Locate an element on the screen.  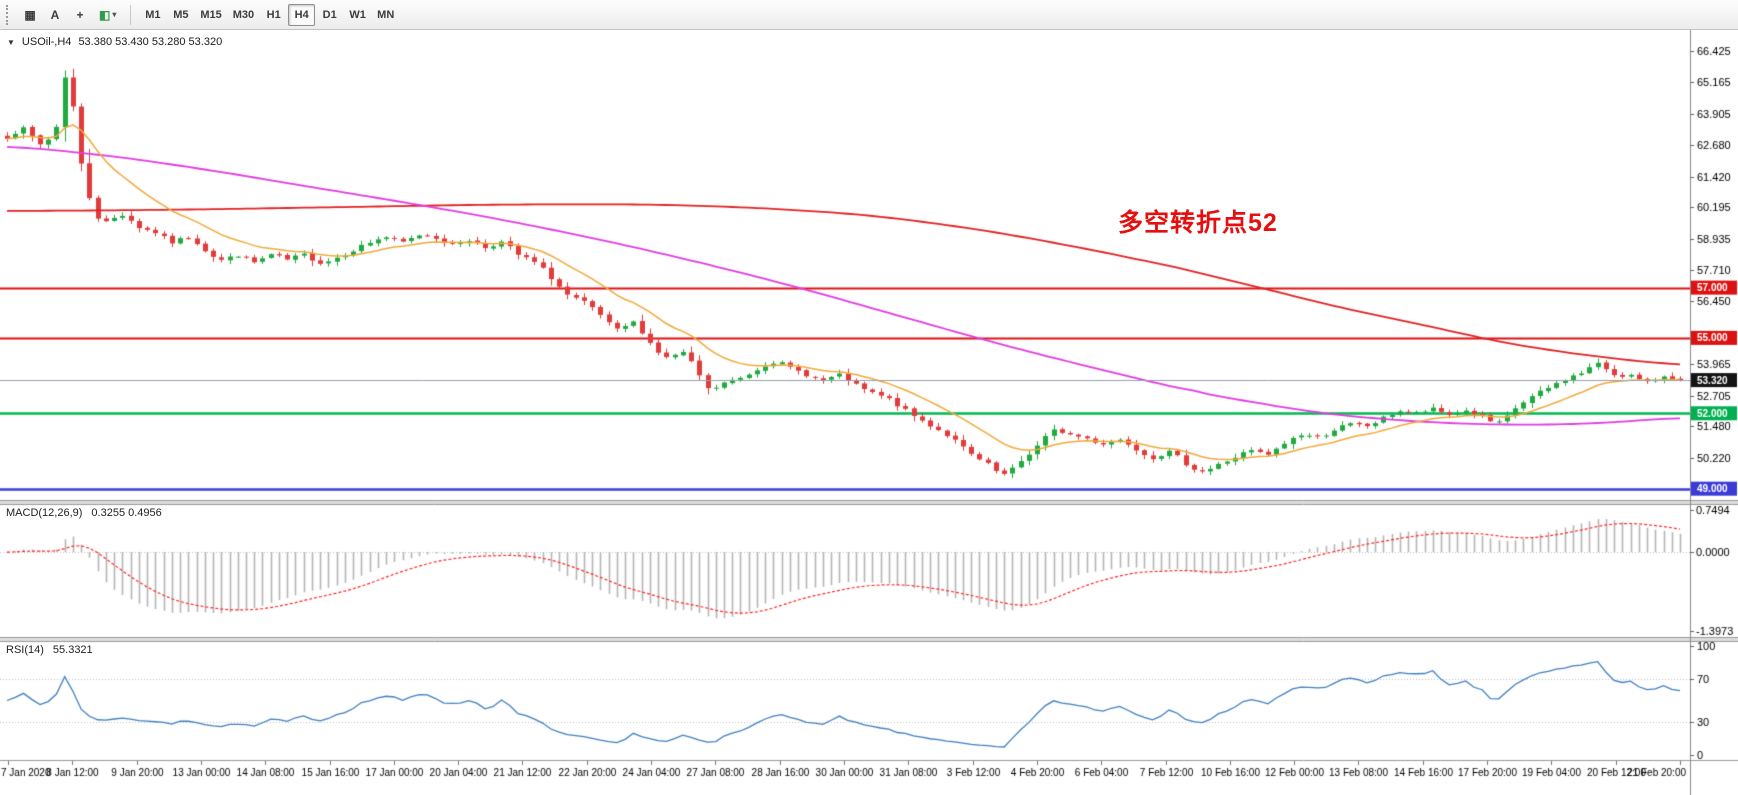
toolbar-drag-handle is located at coordinates (8, 14).